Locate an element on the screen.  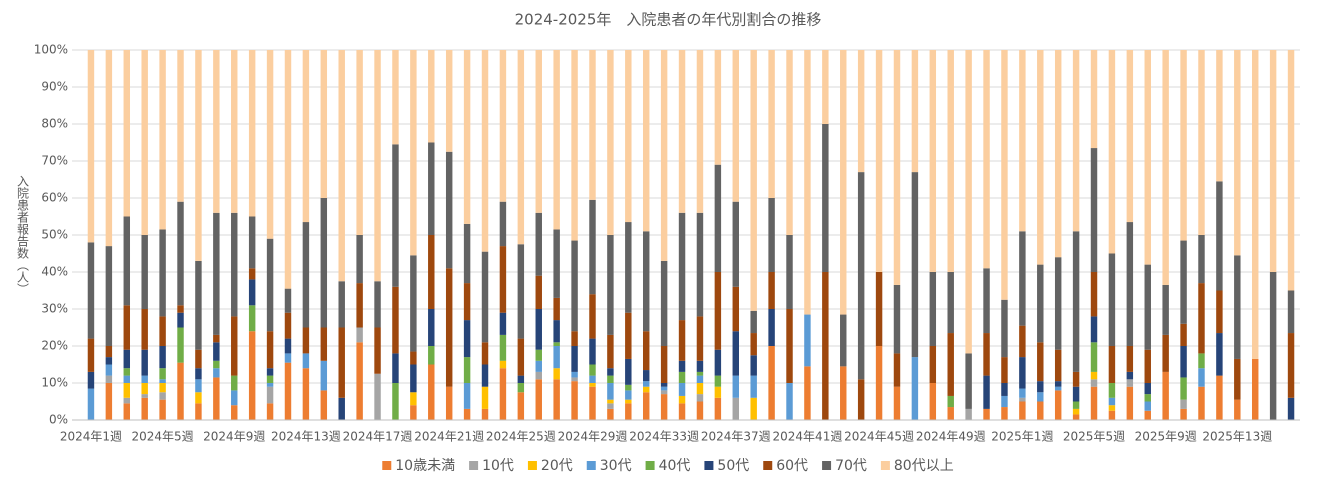
x-tick-label: 2024年17週 is located at coordinates (378, 437).